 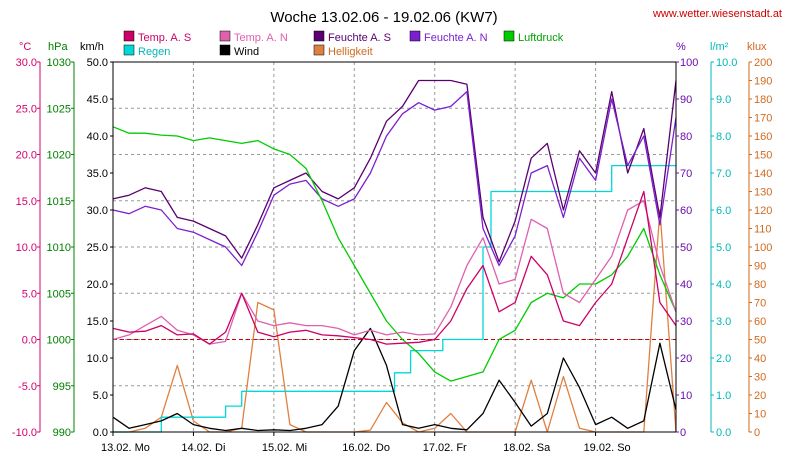 I want to click on rain-tick-label: 0.0, so click(x=723, y=433).